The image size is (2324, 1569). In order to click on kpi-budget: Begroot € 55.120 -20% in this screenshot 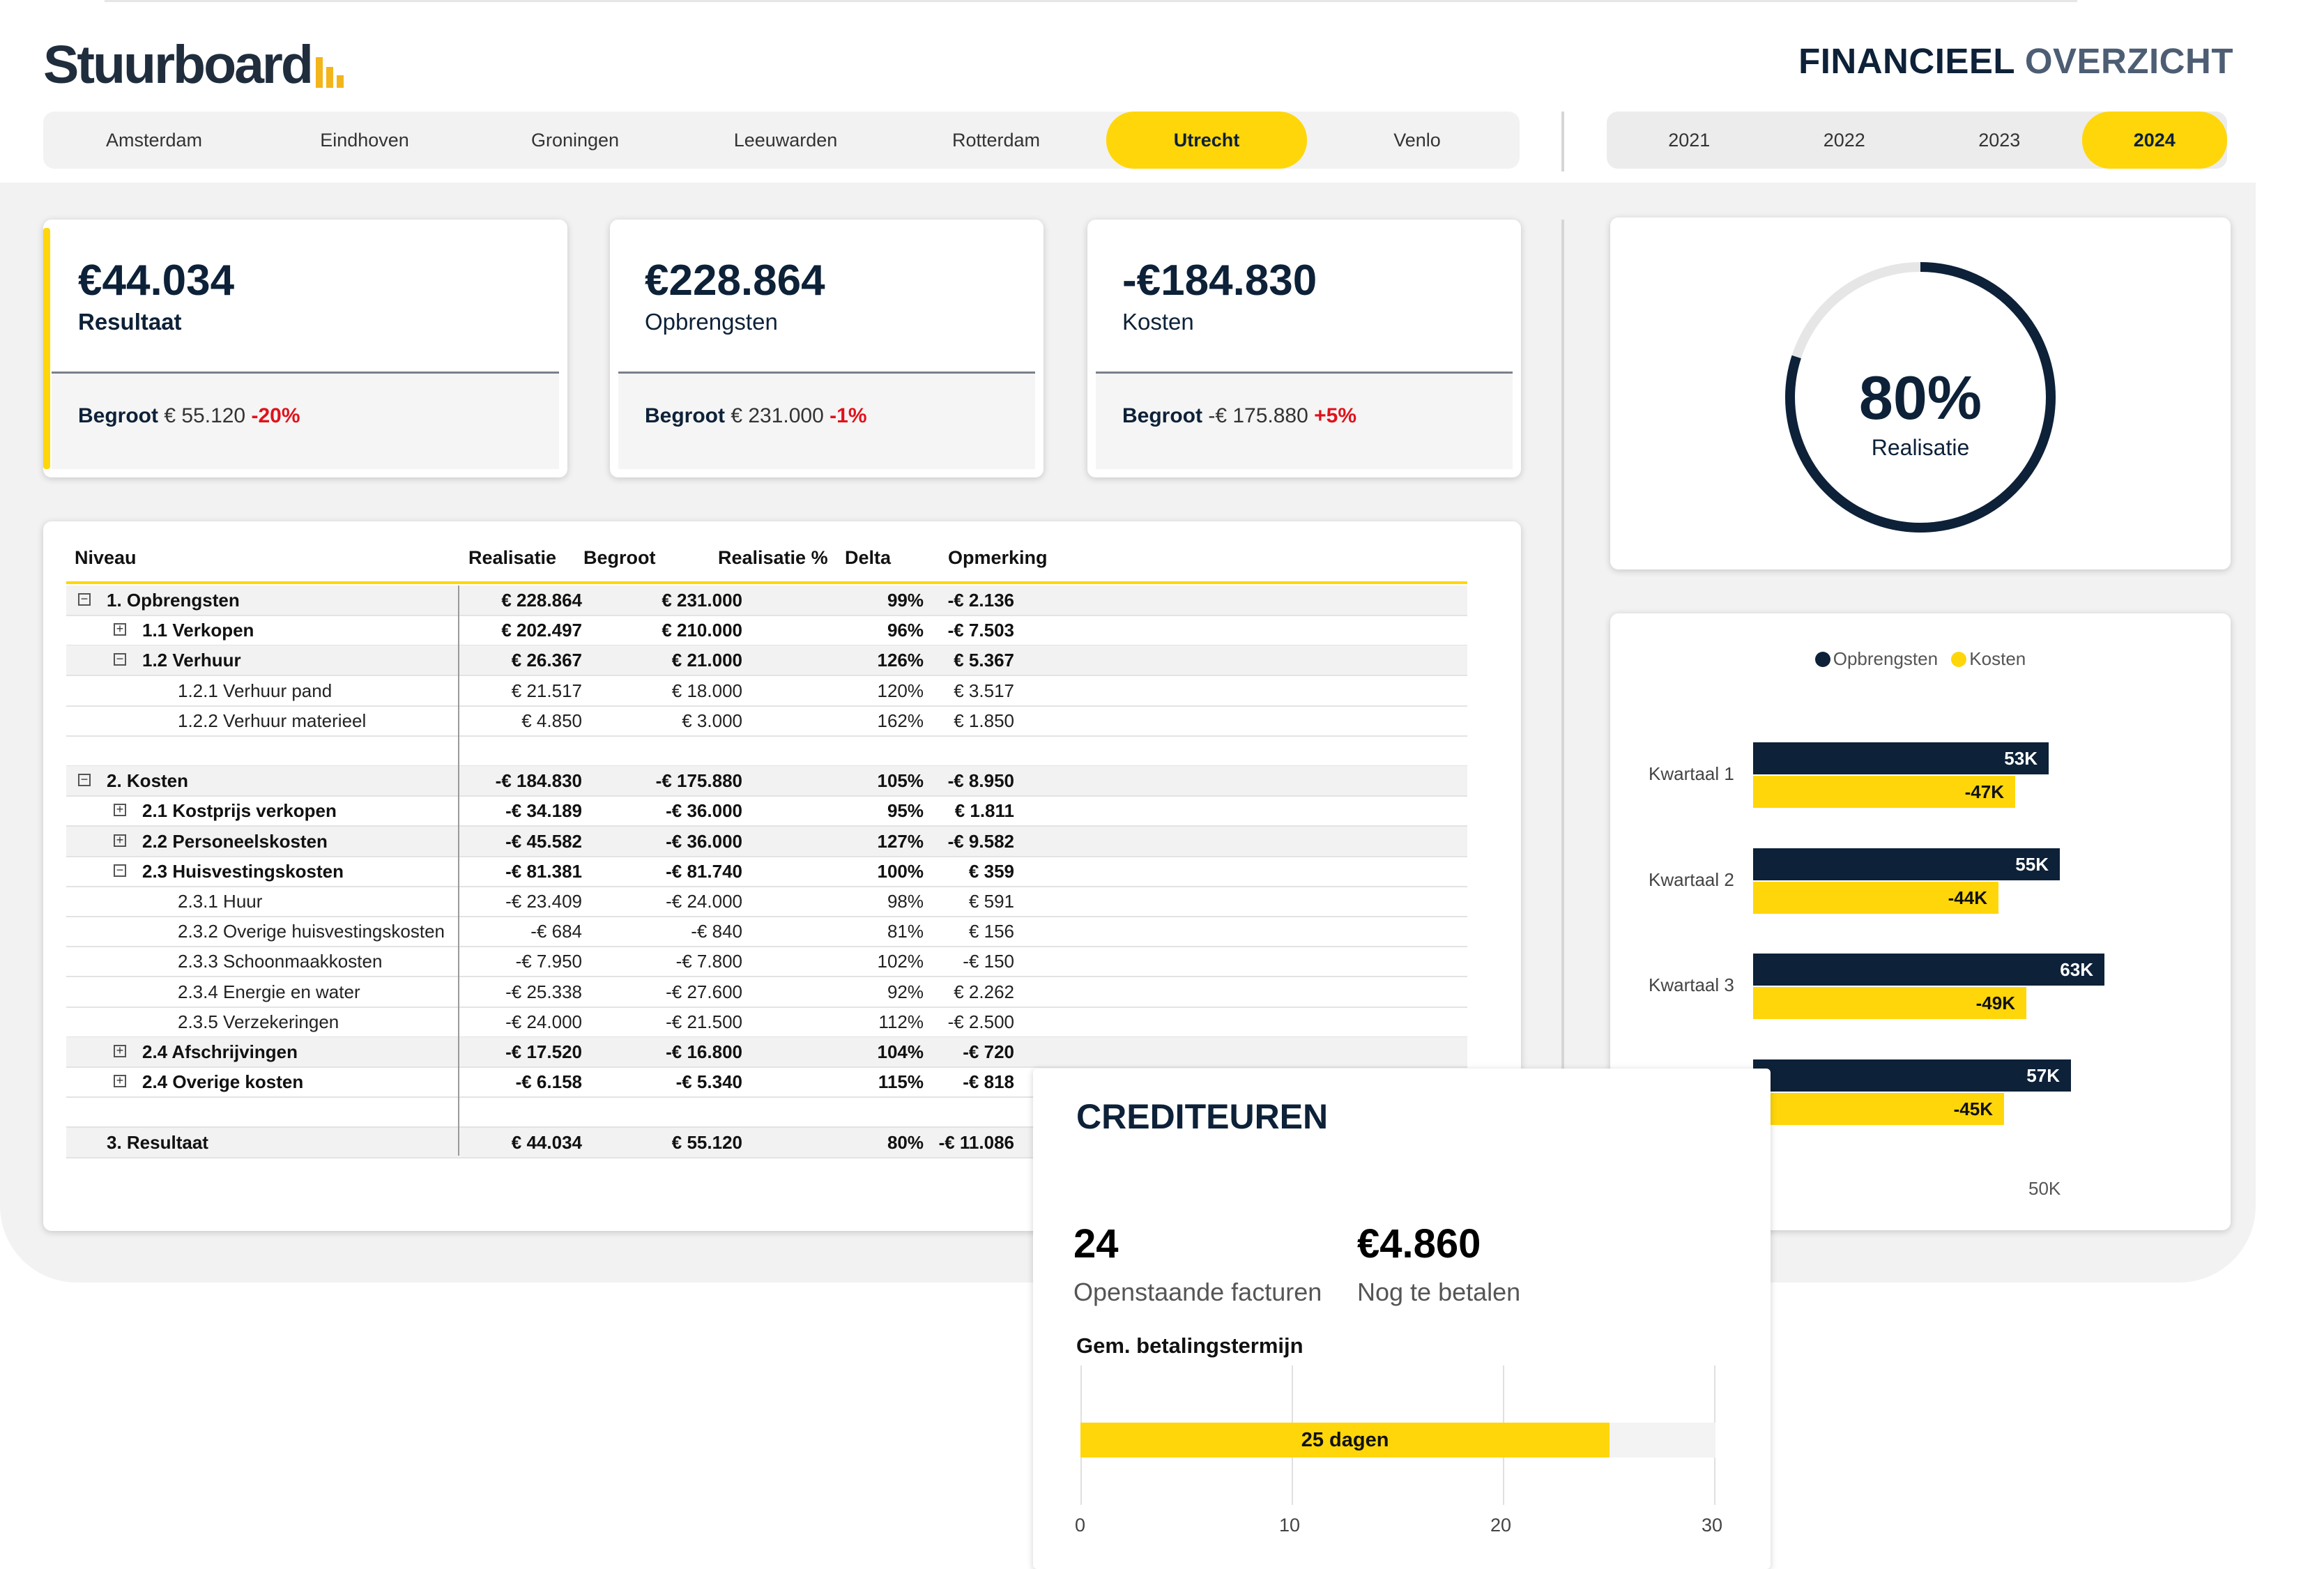, I will do `click(189, 416)`.